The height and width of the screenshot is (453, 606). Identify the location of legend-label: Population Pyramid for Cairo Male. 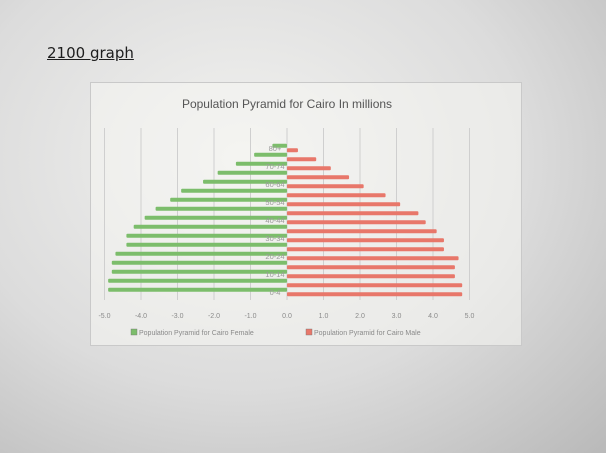
(367, 333).